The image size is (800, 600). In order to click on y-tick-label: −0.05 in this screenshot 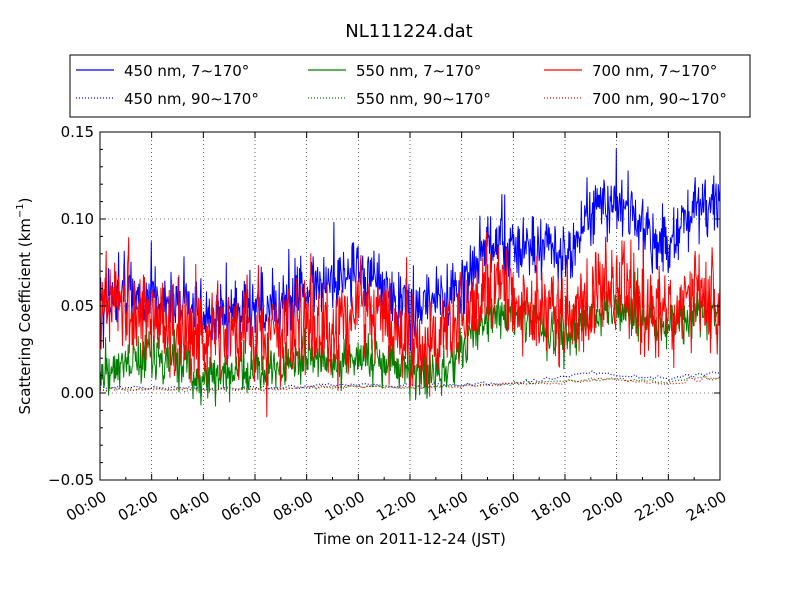, I will do `click(71, 480)`.